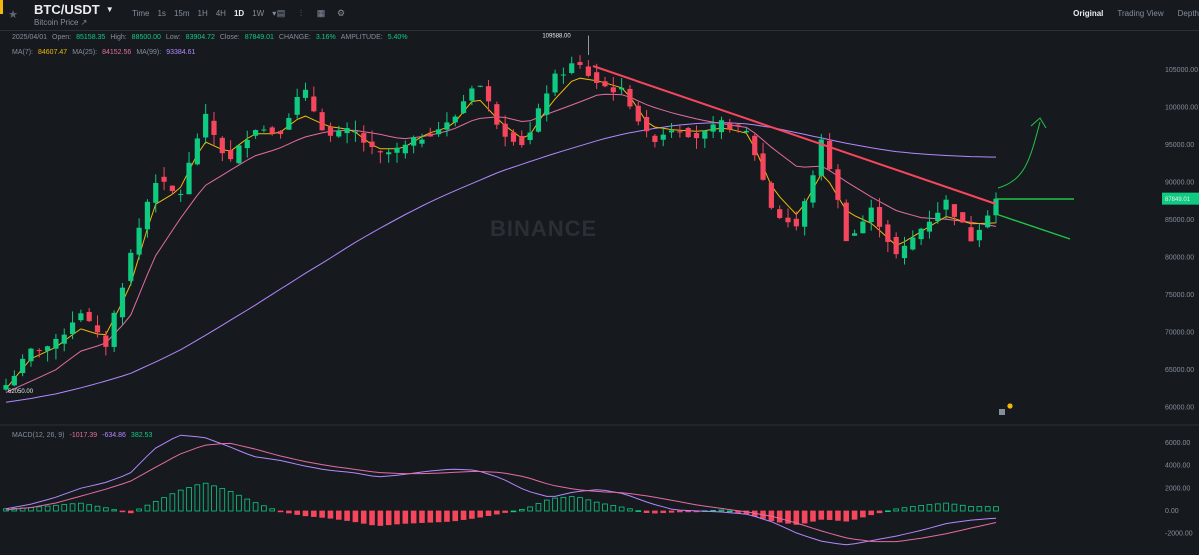 The image size is (1199, 555). I want to click on interval-1w: 1W, so click(258, 13).